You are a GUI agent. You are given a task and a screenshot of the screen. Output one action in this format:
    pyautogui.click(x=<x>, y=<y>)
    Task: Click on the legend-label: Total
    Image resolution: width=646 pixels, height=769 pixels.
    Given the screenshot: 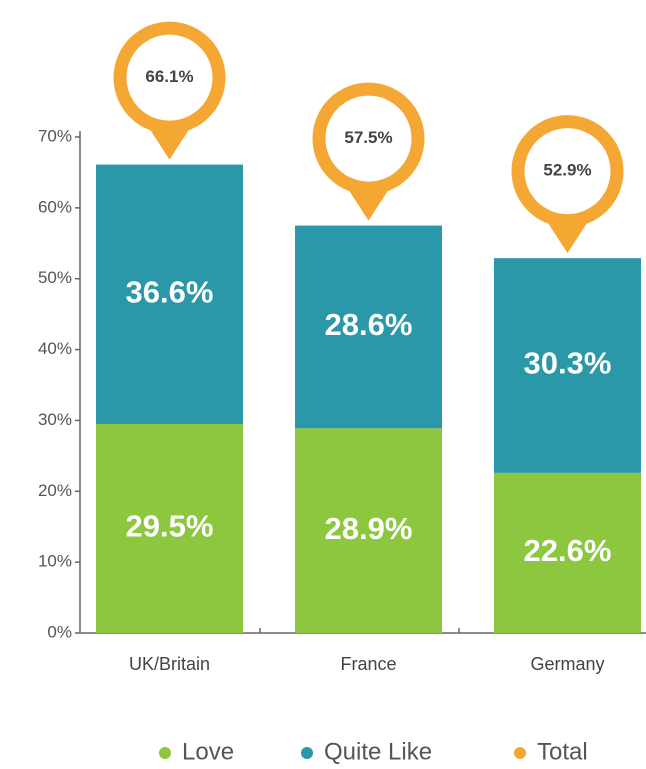 What is the action you would take?
    pyautogui.click(x=562, y=751)
    